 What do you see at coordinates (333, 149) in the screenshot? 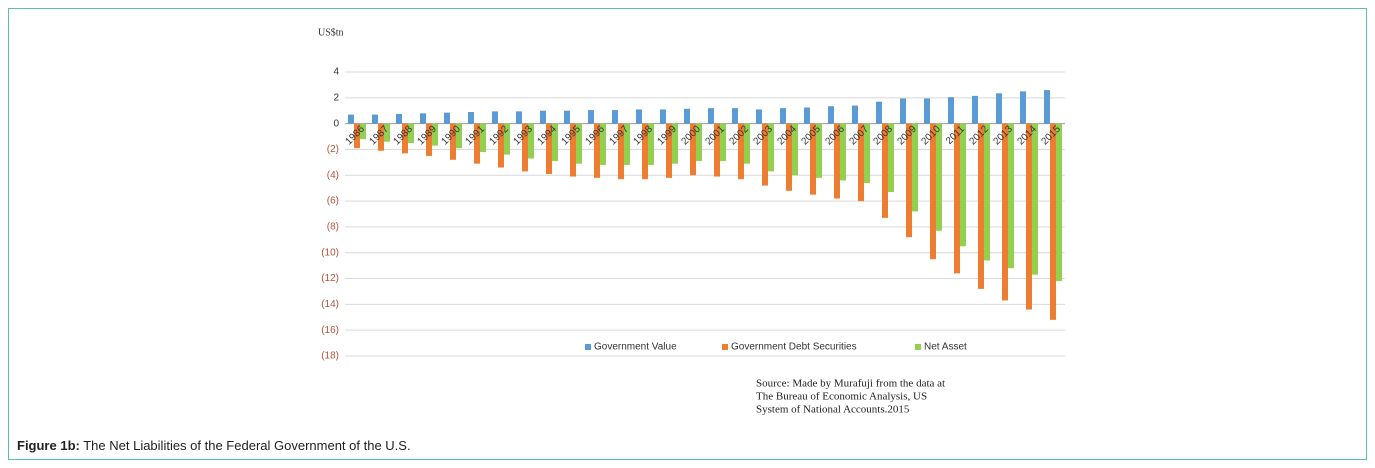
I see `y-tick-label: (2)` at bounding box center [333, 149].